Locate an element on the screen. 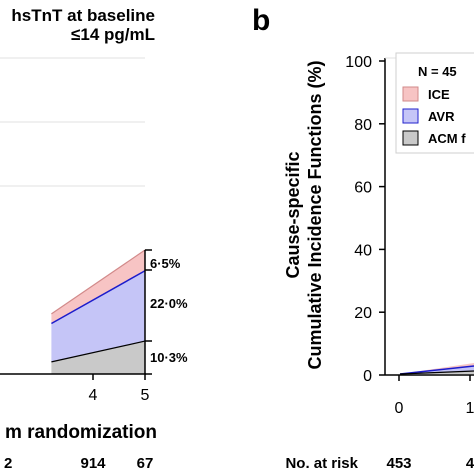 This screenshot has height=474, width=474. panel-b-legend-label-ice: ICE is located at coordinates (439, 94).